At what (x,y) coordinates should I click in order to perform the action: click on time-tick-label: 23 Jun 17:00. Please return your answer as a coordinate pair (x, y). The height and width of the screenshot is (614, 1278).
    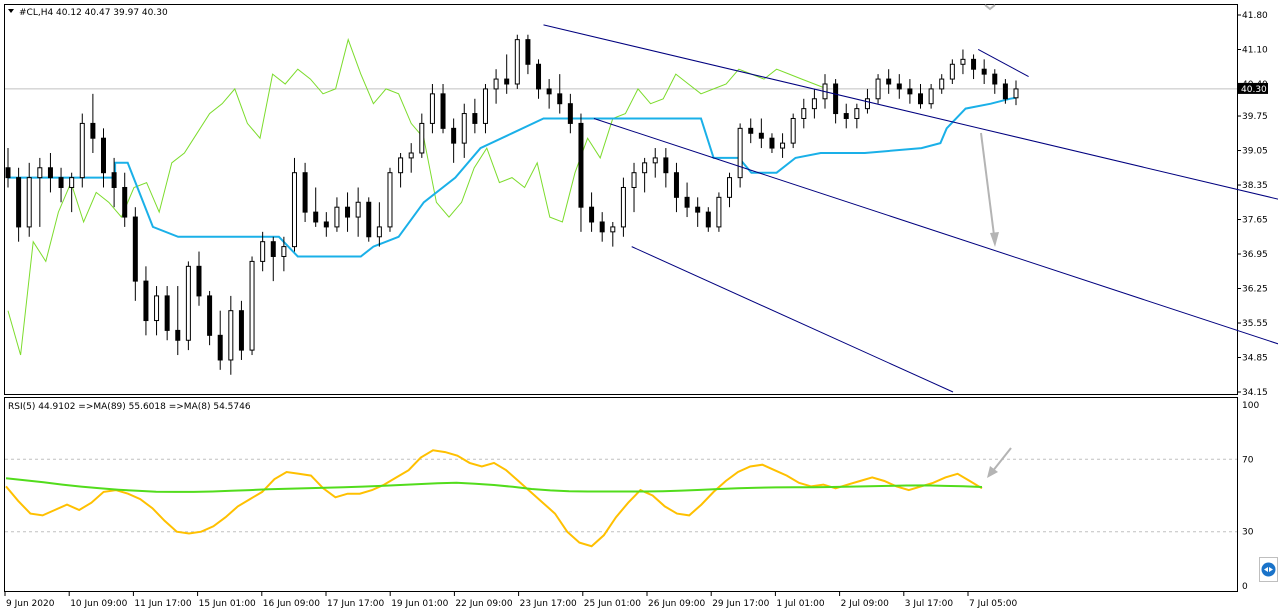
    Looking at the image, I should click on (548, 604).